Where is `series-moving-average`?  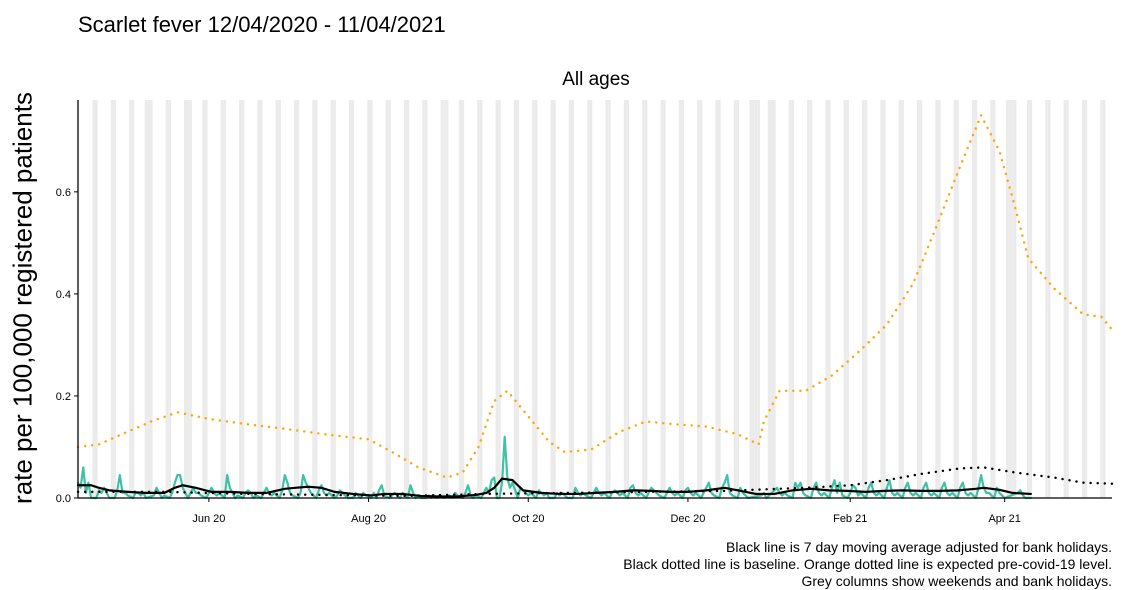
series-moving-average is located at coordinates (554, 487).